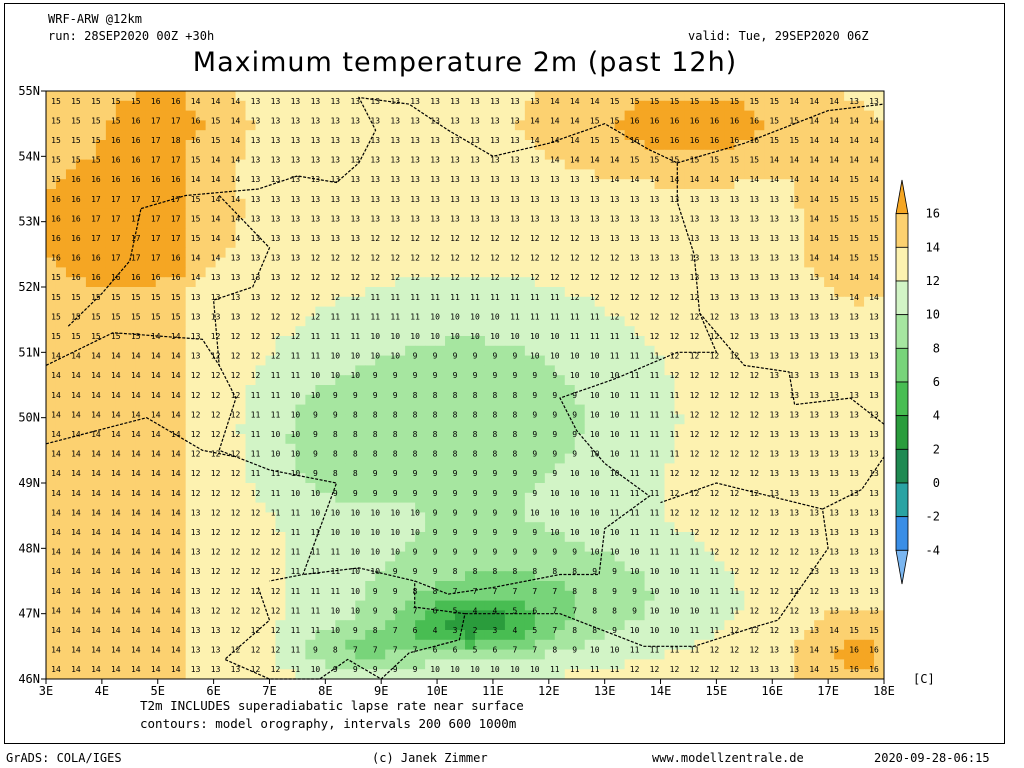 The width and height of the screenshot is (1024, 768). Describe the element at coordinates (493, 691) in the screenshot. I see `lon-label: 11E` at that location.